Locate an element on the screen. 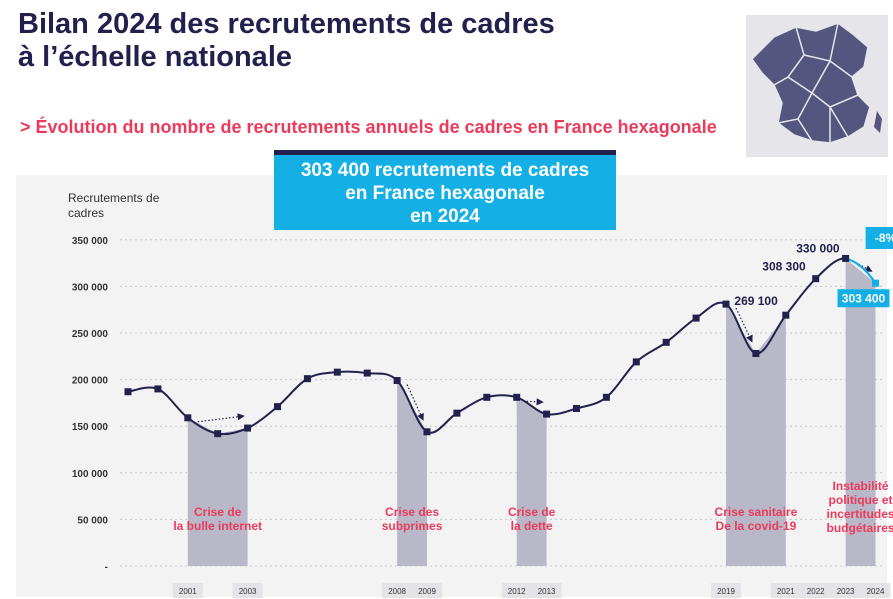 The height and width of the screenshot is (599, 893). x-tick-label: 2008 is located at coordinates (397, 591).